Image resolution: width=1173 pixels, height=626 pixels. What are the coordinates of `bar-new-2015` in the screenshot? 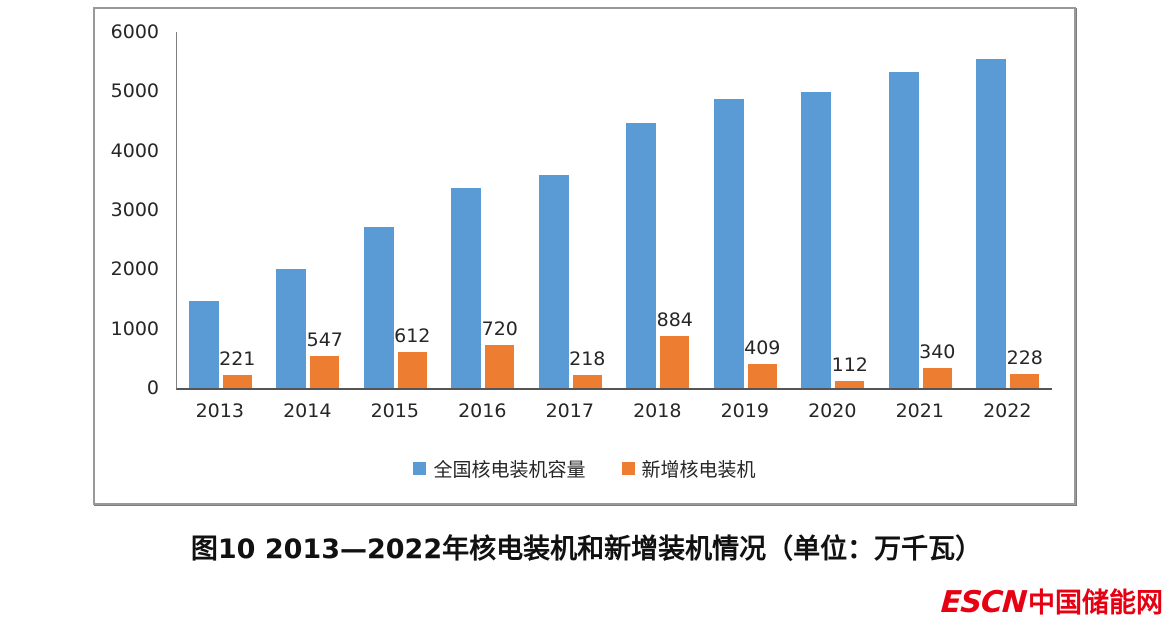 It's located at (412, 369).